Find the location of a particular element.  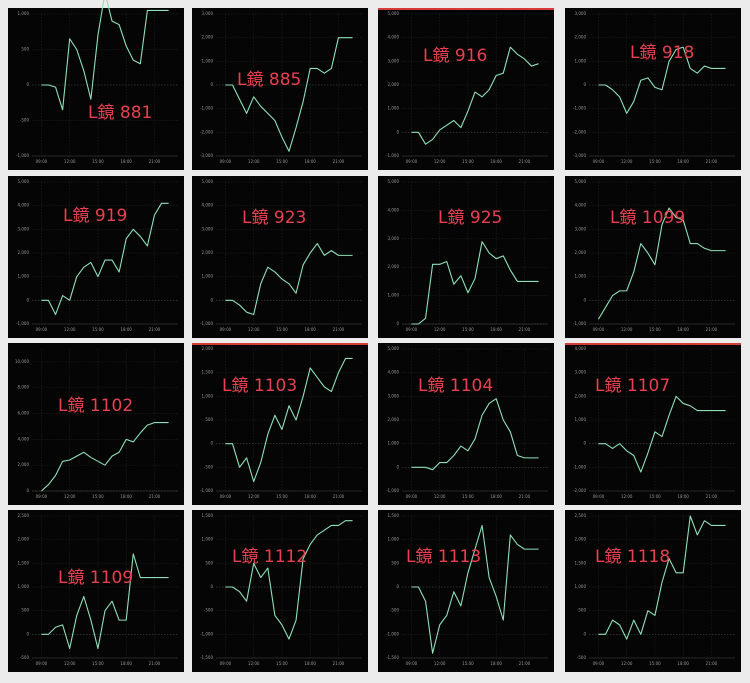

y-tick-label: -1,500 is located at coordinates (206, 657).